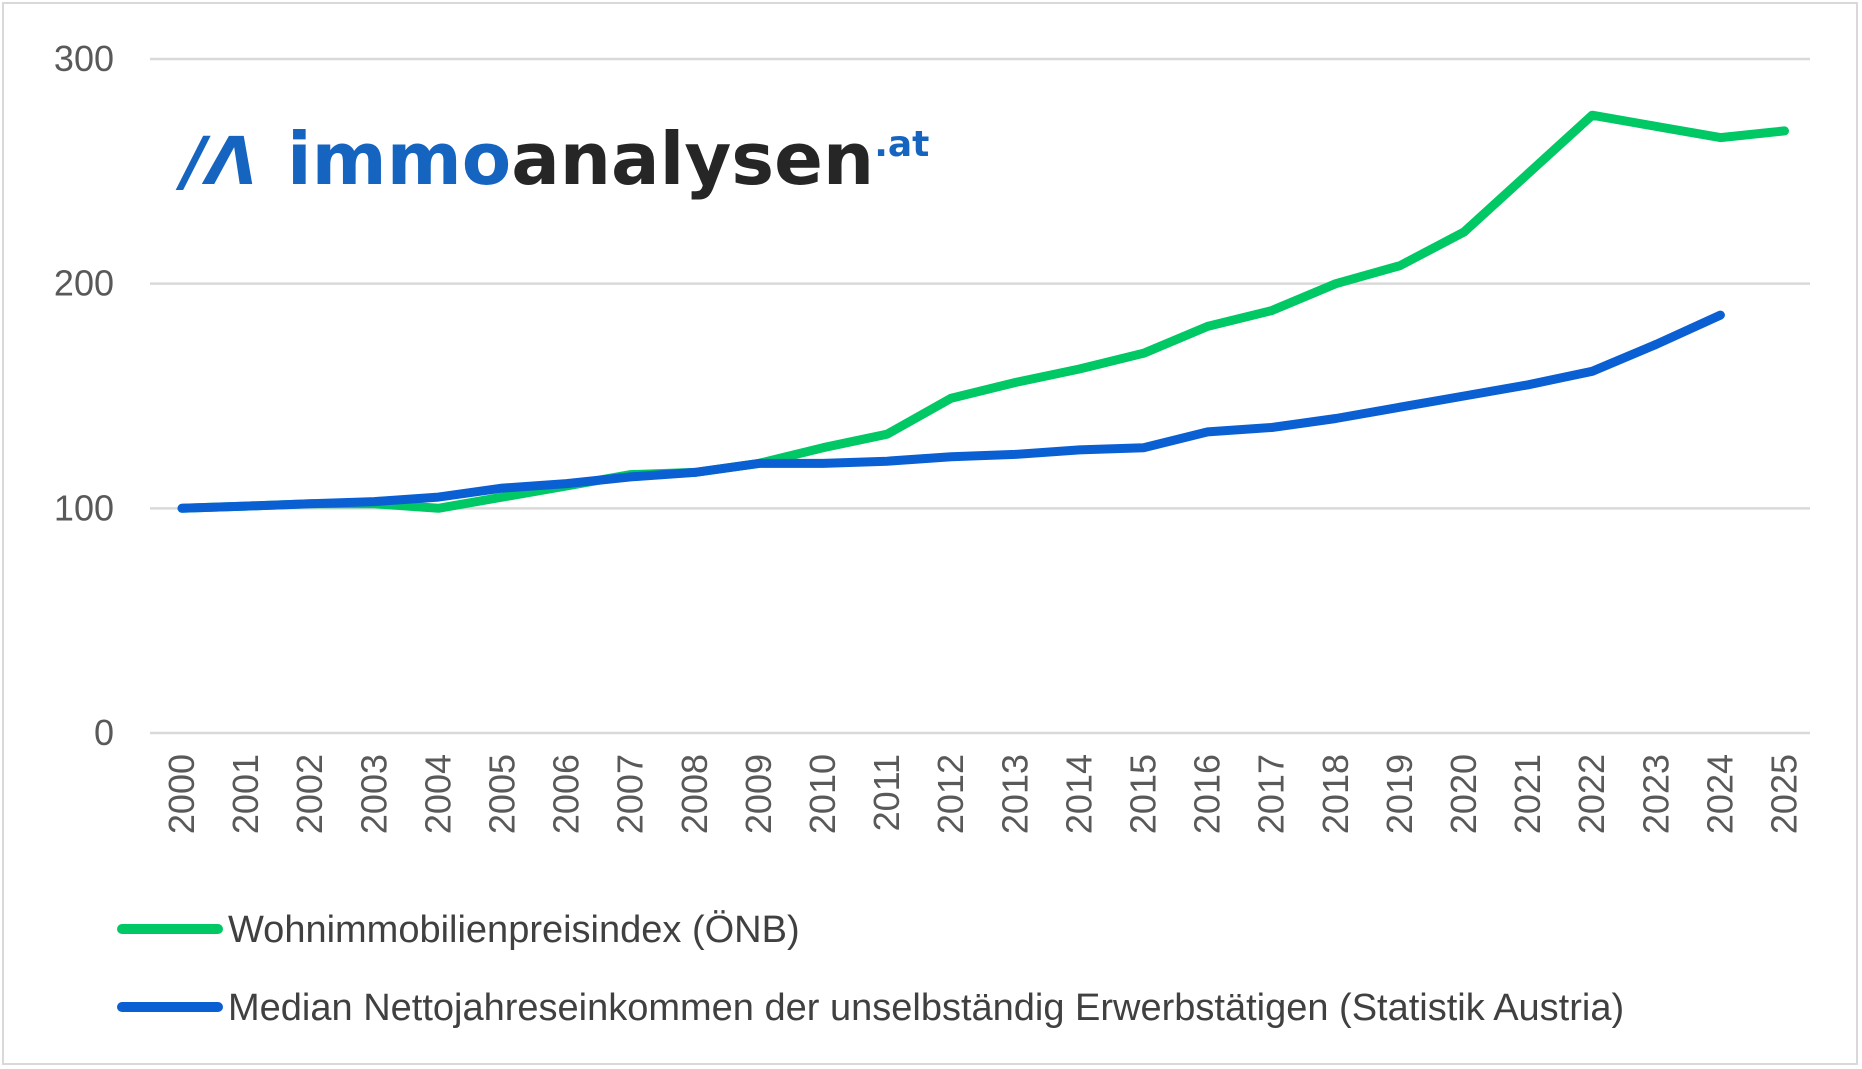  Describe the element at coordinates (1527, 794) in the screenshot. I see `x-tick-label-2021: 2021` at that location.